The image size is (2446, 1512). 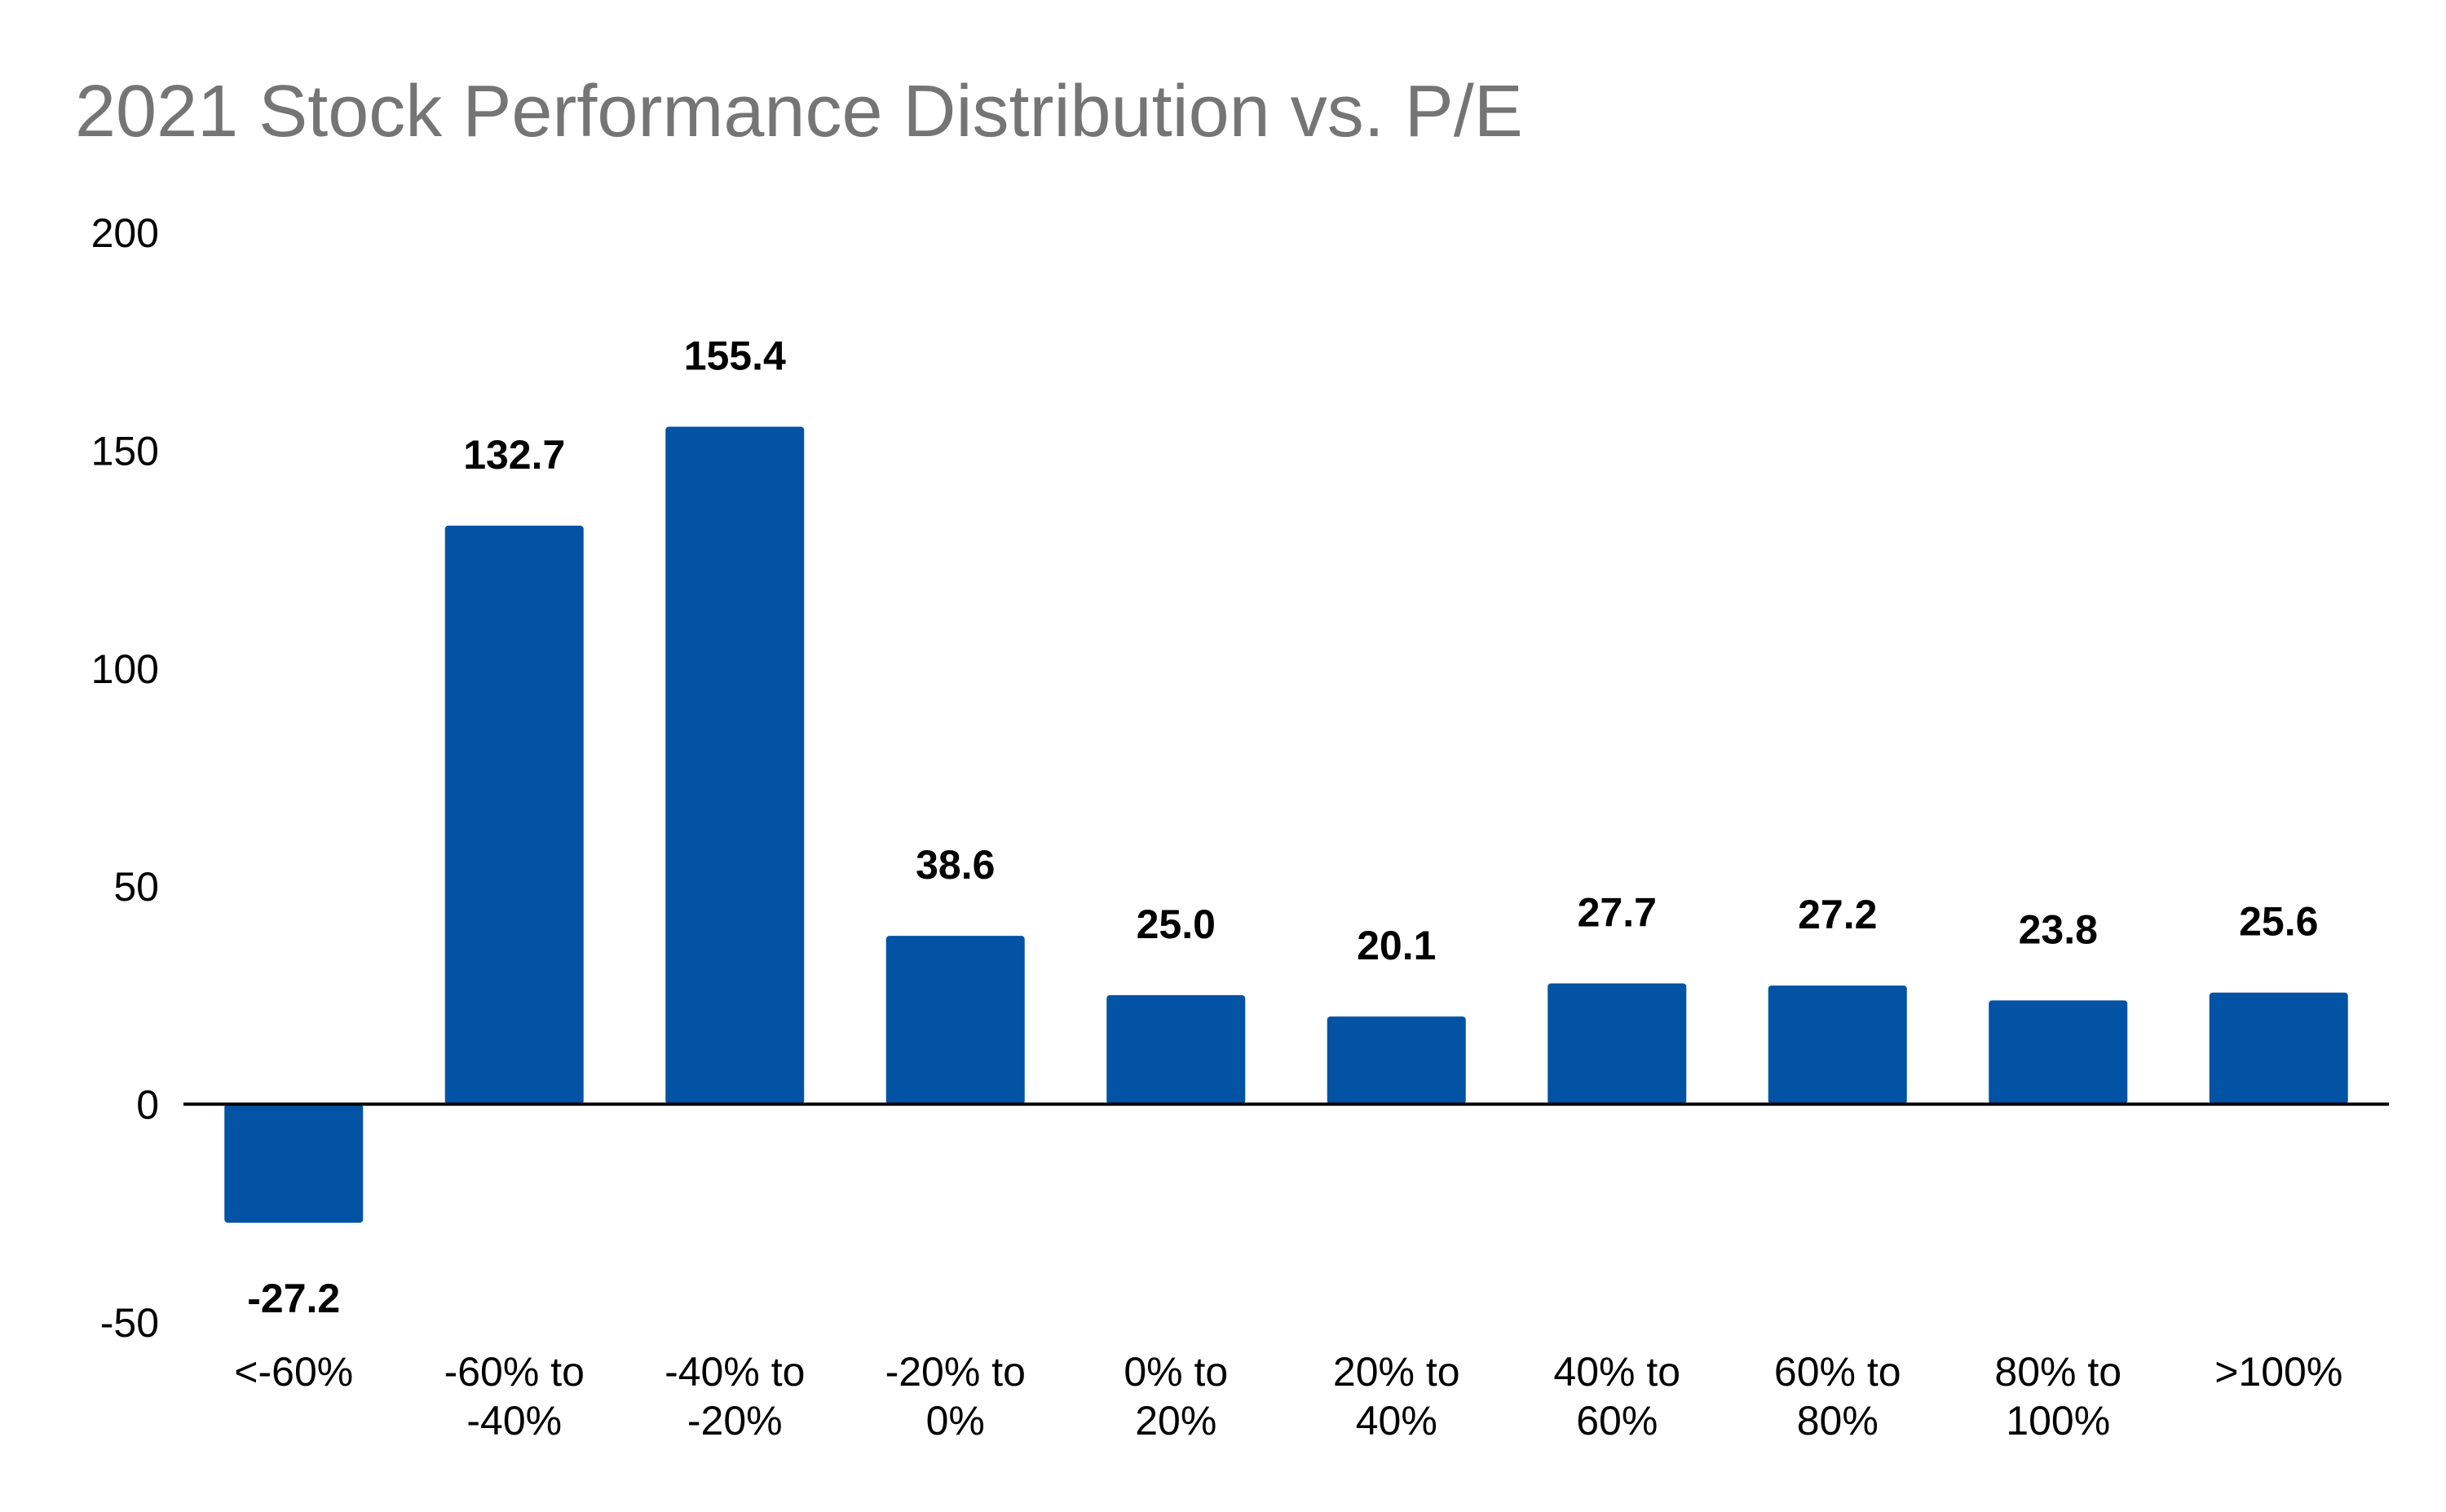 What do you see at coordinates (125, 778) in the screenshot?
I see `y-axis-tick-labels: -50 0 50 100 150 200` at bounding box center [125, 778].